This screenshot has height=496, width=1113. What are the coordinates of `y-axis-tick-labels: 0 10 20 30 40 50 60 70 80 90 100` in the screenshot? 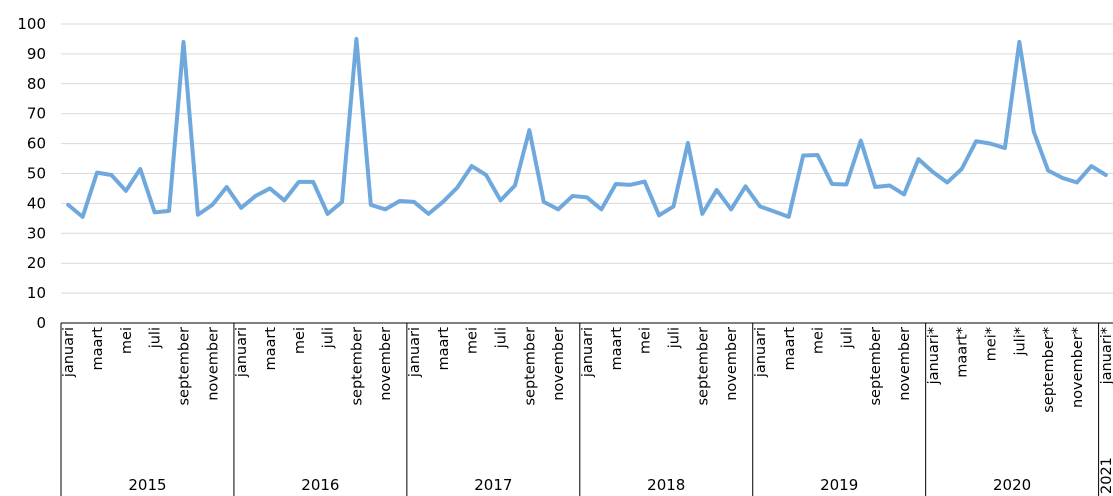 It's located at (31, 173).